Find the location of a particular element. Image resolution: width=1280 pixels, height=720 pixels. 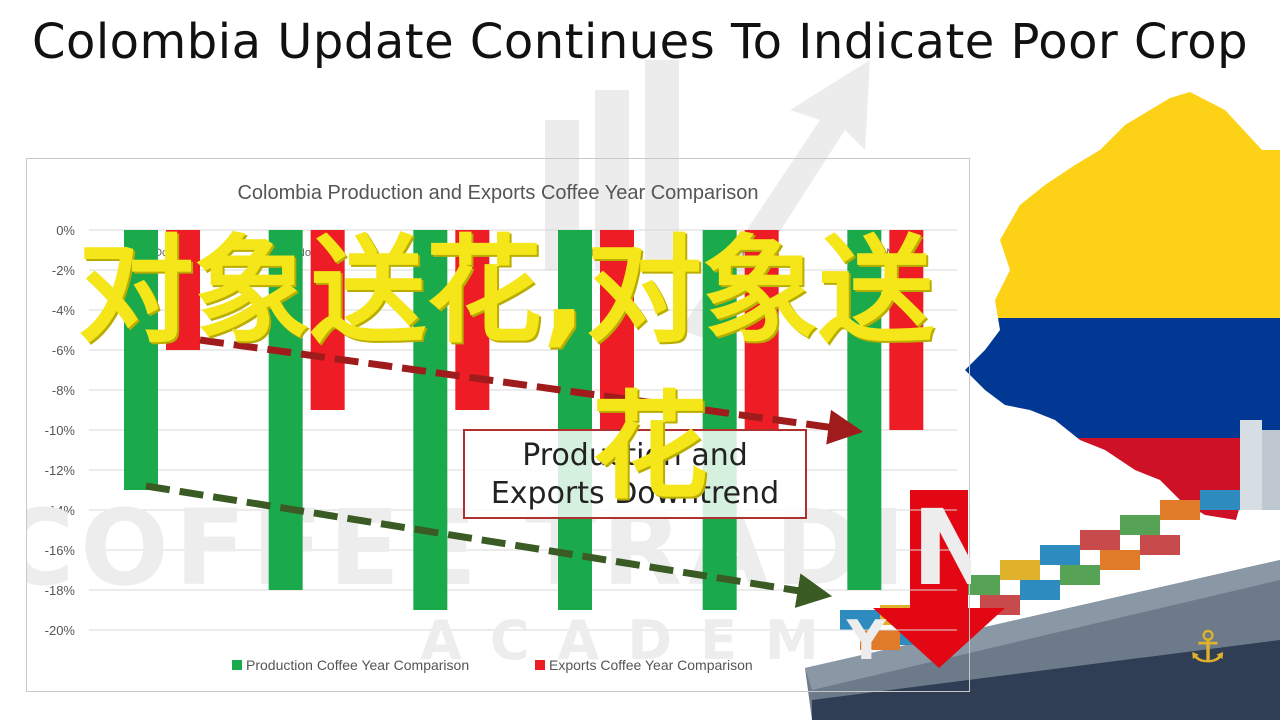

y-tick-label: -18% is located at coordinates (60, 590).